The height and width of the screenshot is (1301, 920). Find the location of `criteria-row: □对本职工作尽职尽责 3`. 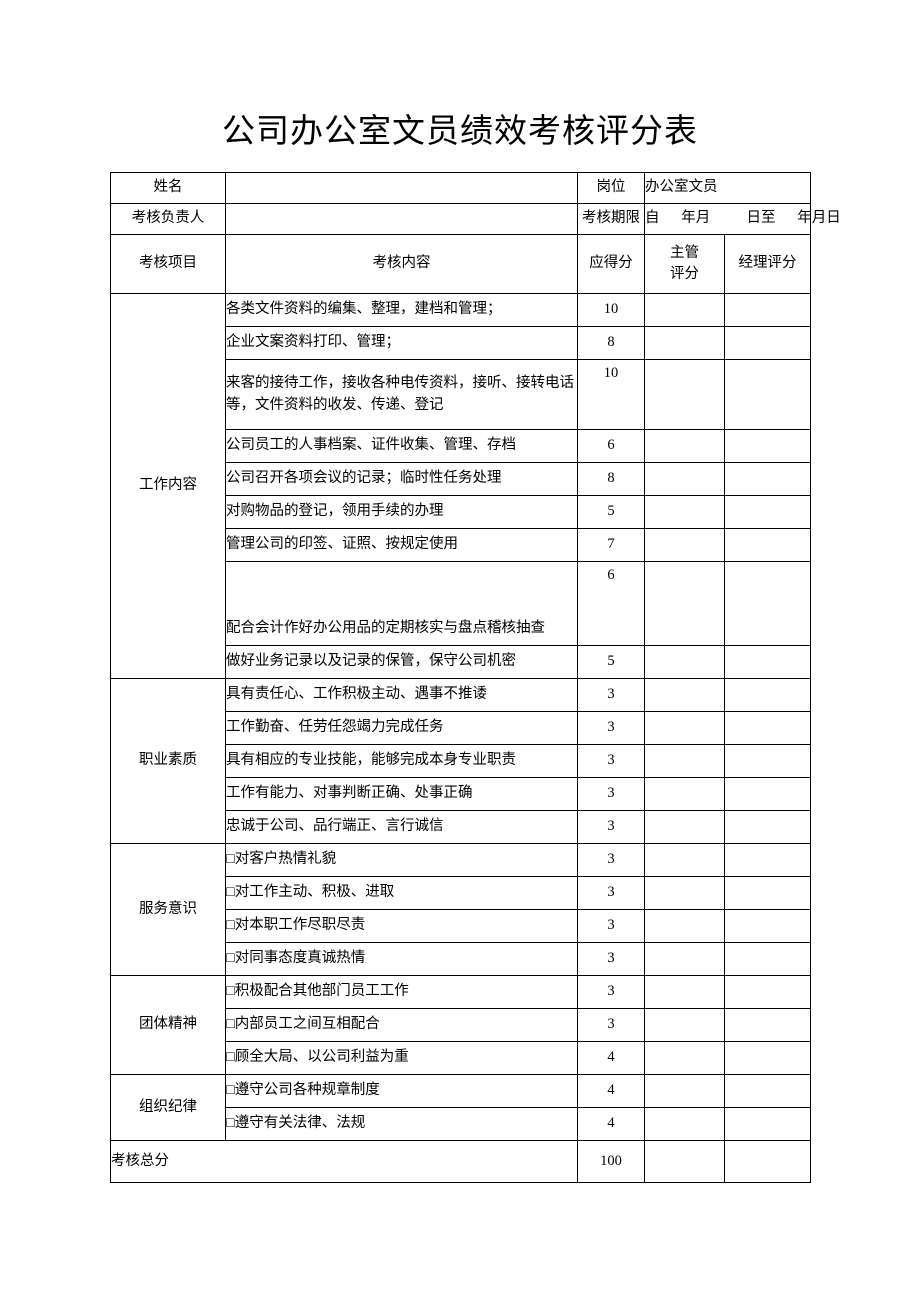

criteria-row: □对本职工作尽职尽责 3 is located at coordinates (461, 926).